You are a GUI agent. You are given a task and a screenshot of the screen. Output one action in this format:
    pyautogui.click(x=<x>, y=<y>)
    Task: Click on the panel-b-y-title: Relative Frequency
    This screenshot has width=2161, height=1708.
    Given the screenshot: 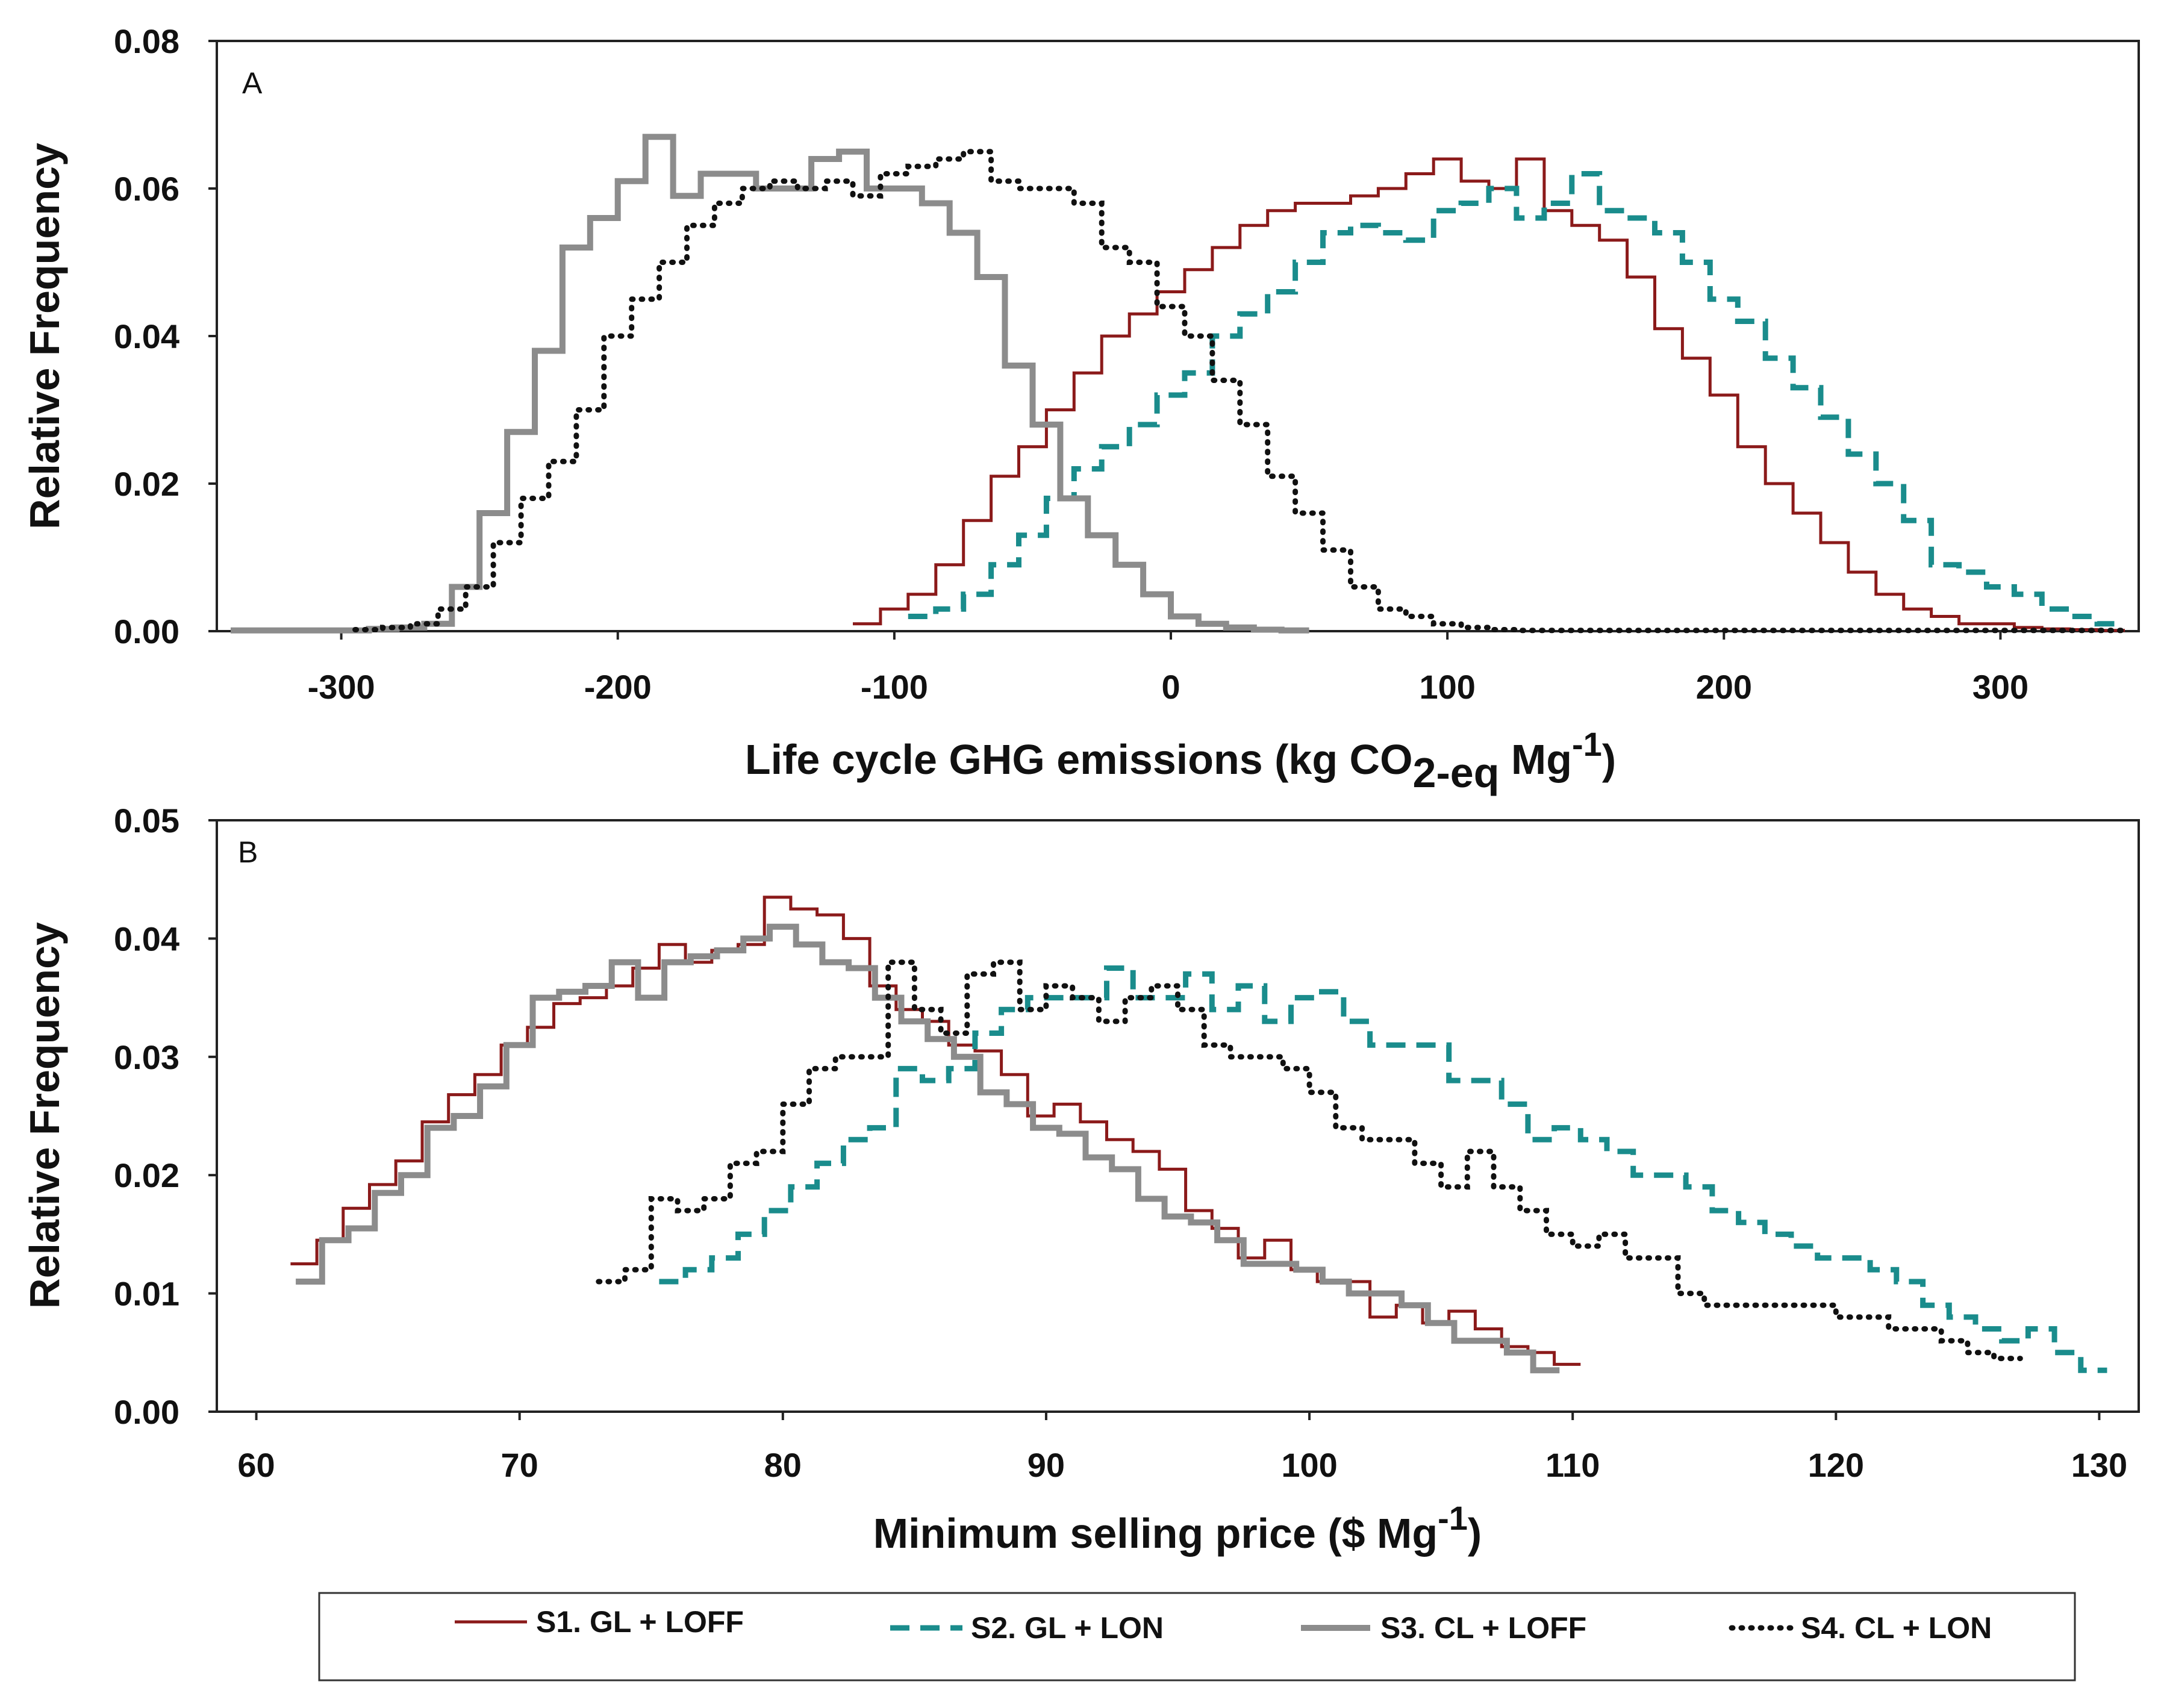 What is the action you would take?
    pyautogui.click(x=44, y=1115)
    